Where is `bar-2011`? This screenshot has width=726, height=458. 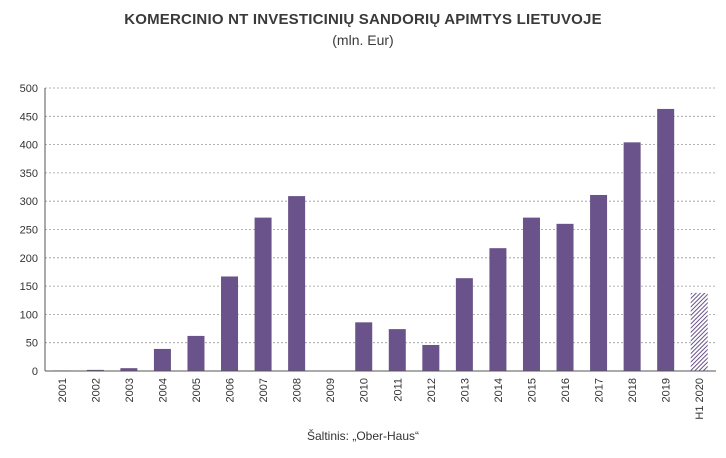
bar-2011 is located at coordinates (397, 350).